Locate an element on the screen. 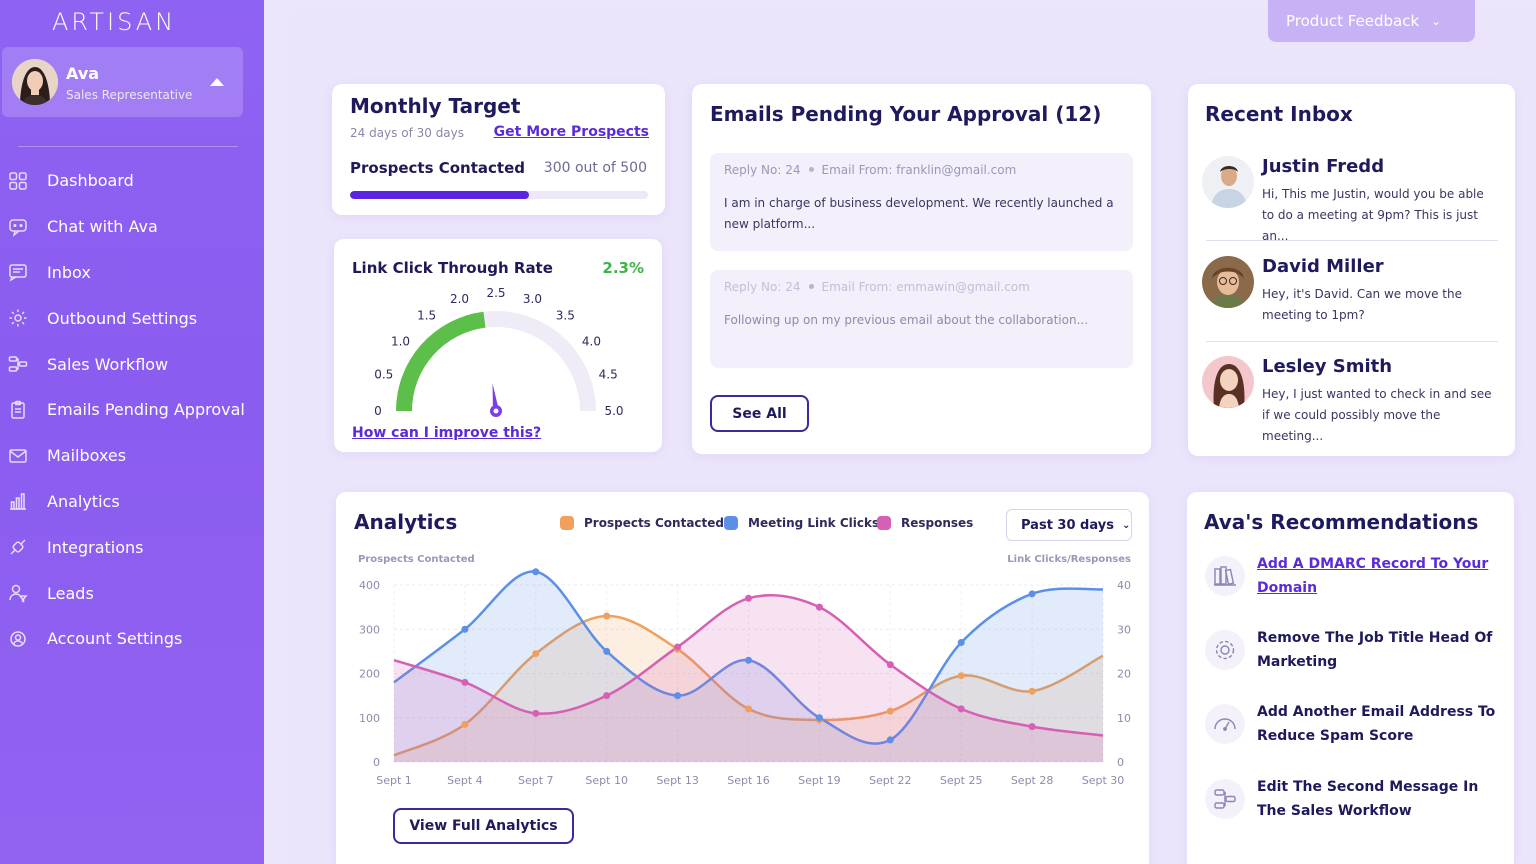 Image resolution: width=1536 pixels, height=864 pixels. get-more-prospects-link: Get More Prospects is located at coordinates (571, 132).